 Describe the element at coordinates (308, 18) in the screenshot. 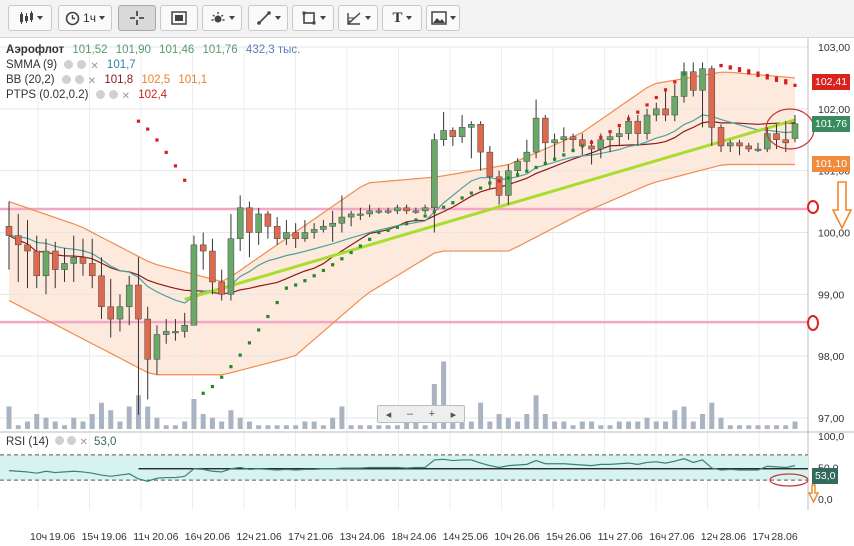

I see `square-icon` at that location.